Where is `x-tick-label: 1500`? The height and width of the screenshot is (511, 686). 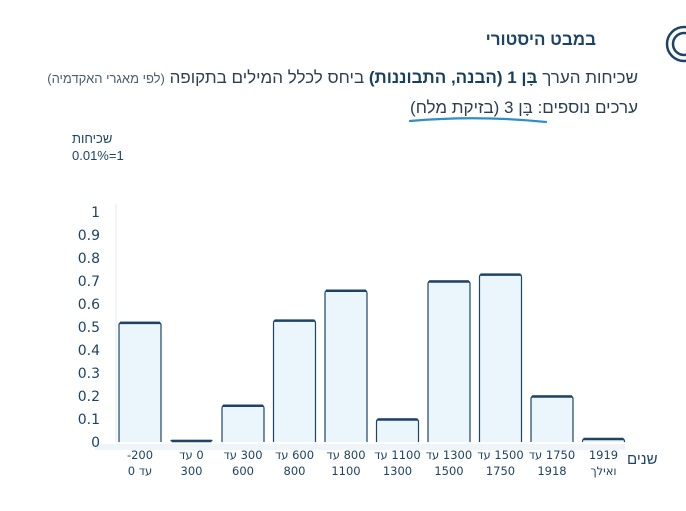
x-tick-label: 1500 is located at coordinates (448, 471).